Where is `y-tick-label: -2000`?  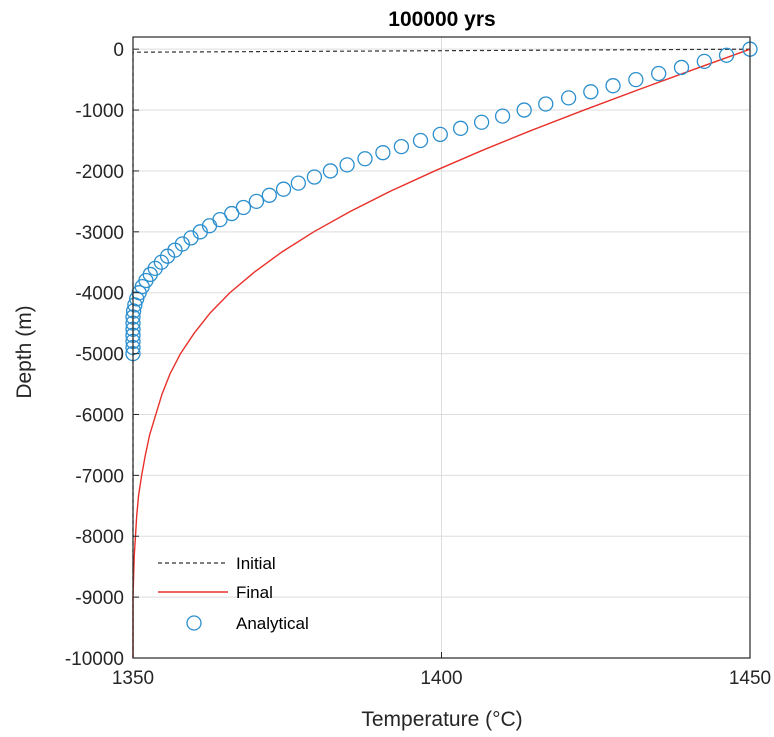
y-tick-label: -2000 is located at coordinates (99, 172).